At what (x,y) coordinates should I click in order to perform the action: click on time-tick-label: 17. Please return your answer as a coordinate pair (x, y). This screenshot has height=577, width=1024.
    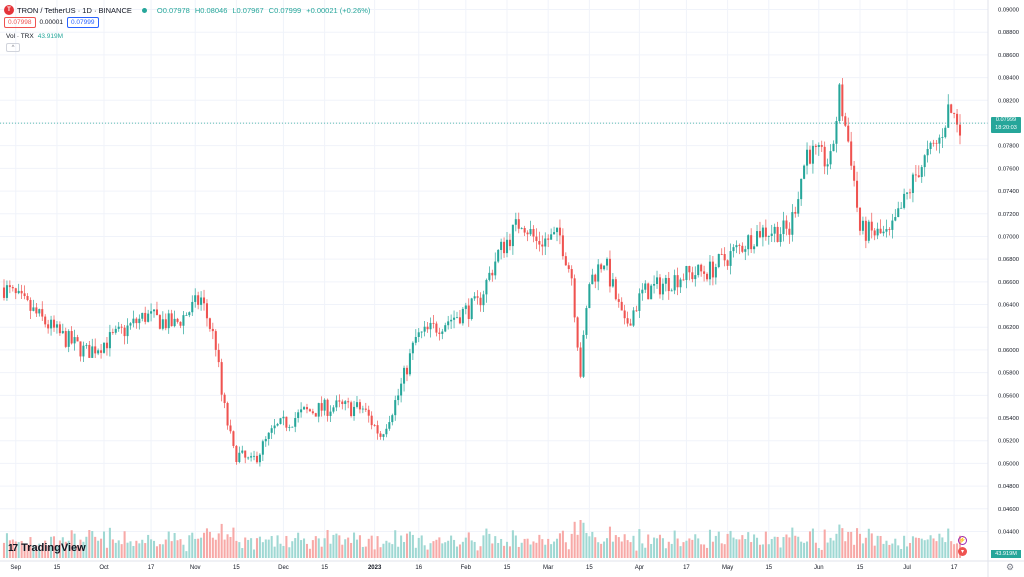
    Looking at the image, I should click on (151, 568).